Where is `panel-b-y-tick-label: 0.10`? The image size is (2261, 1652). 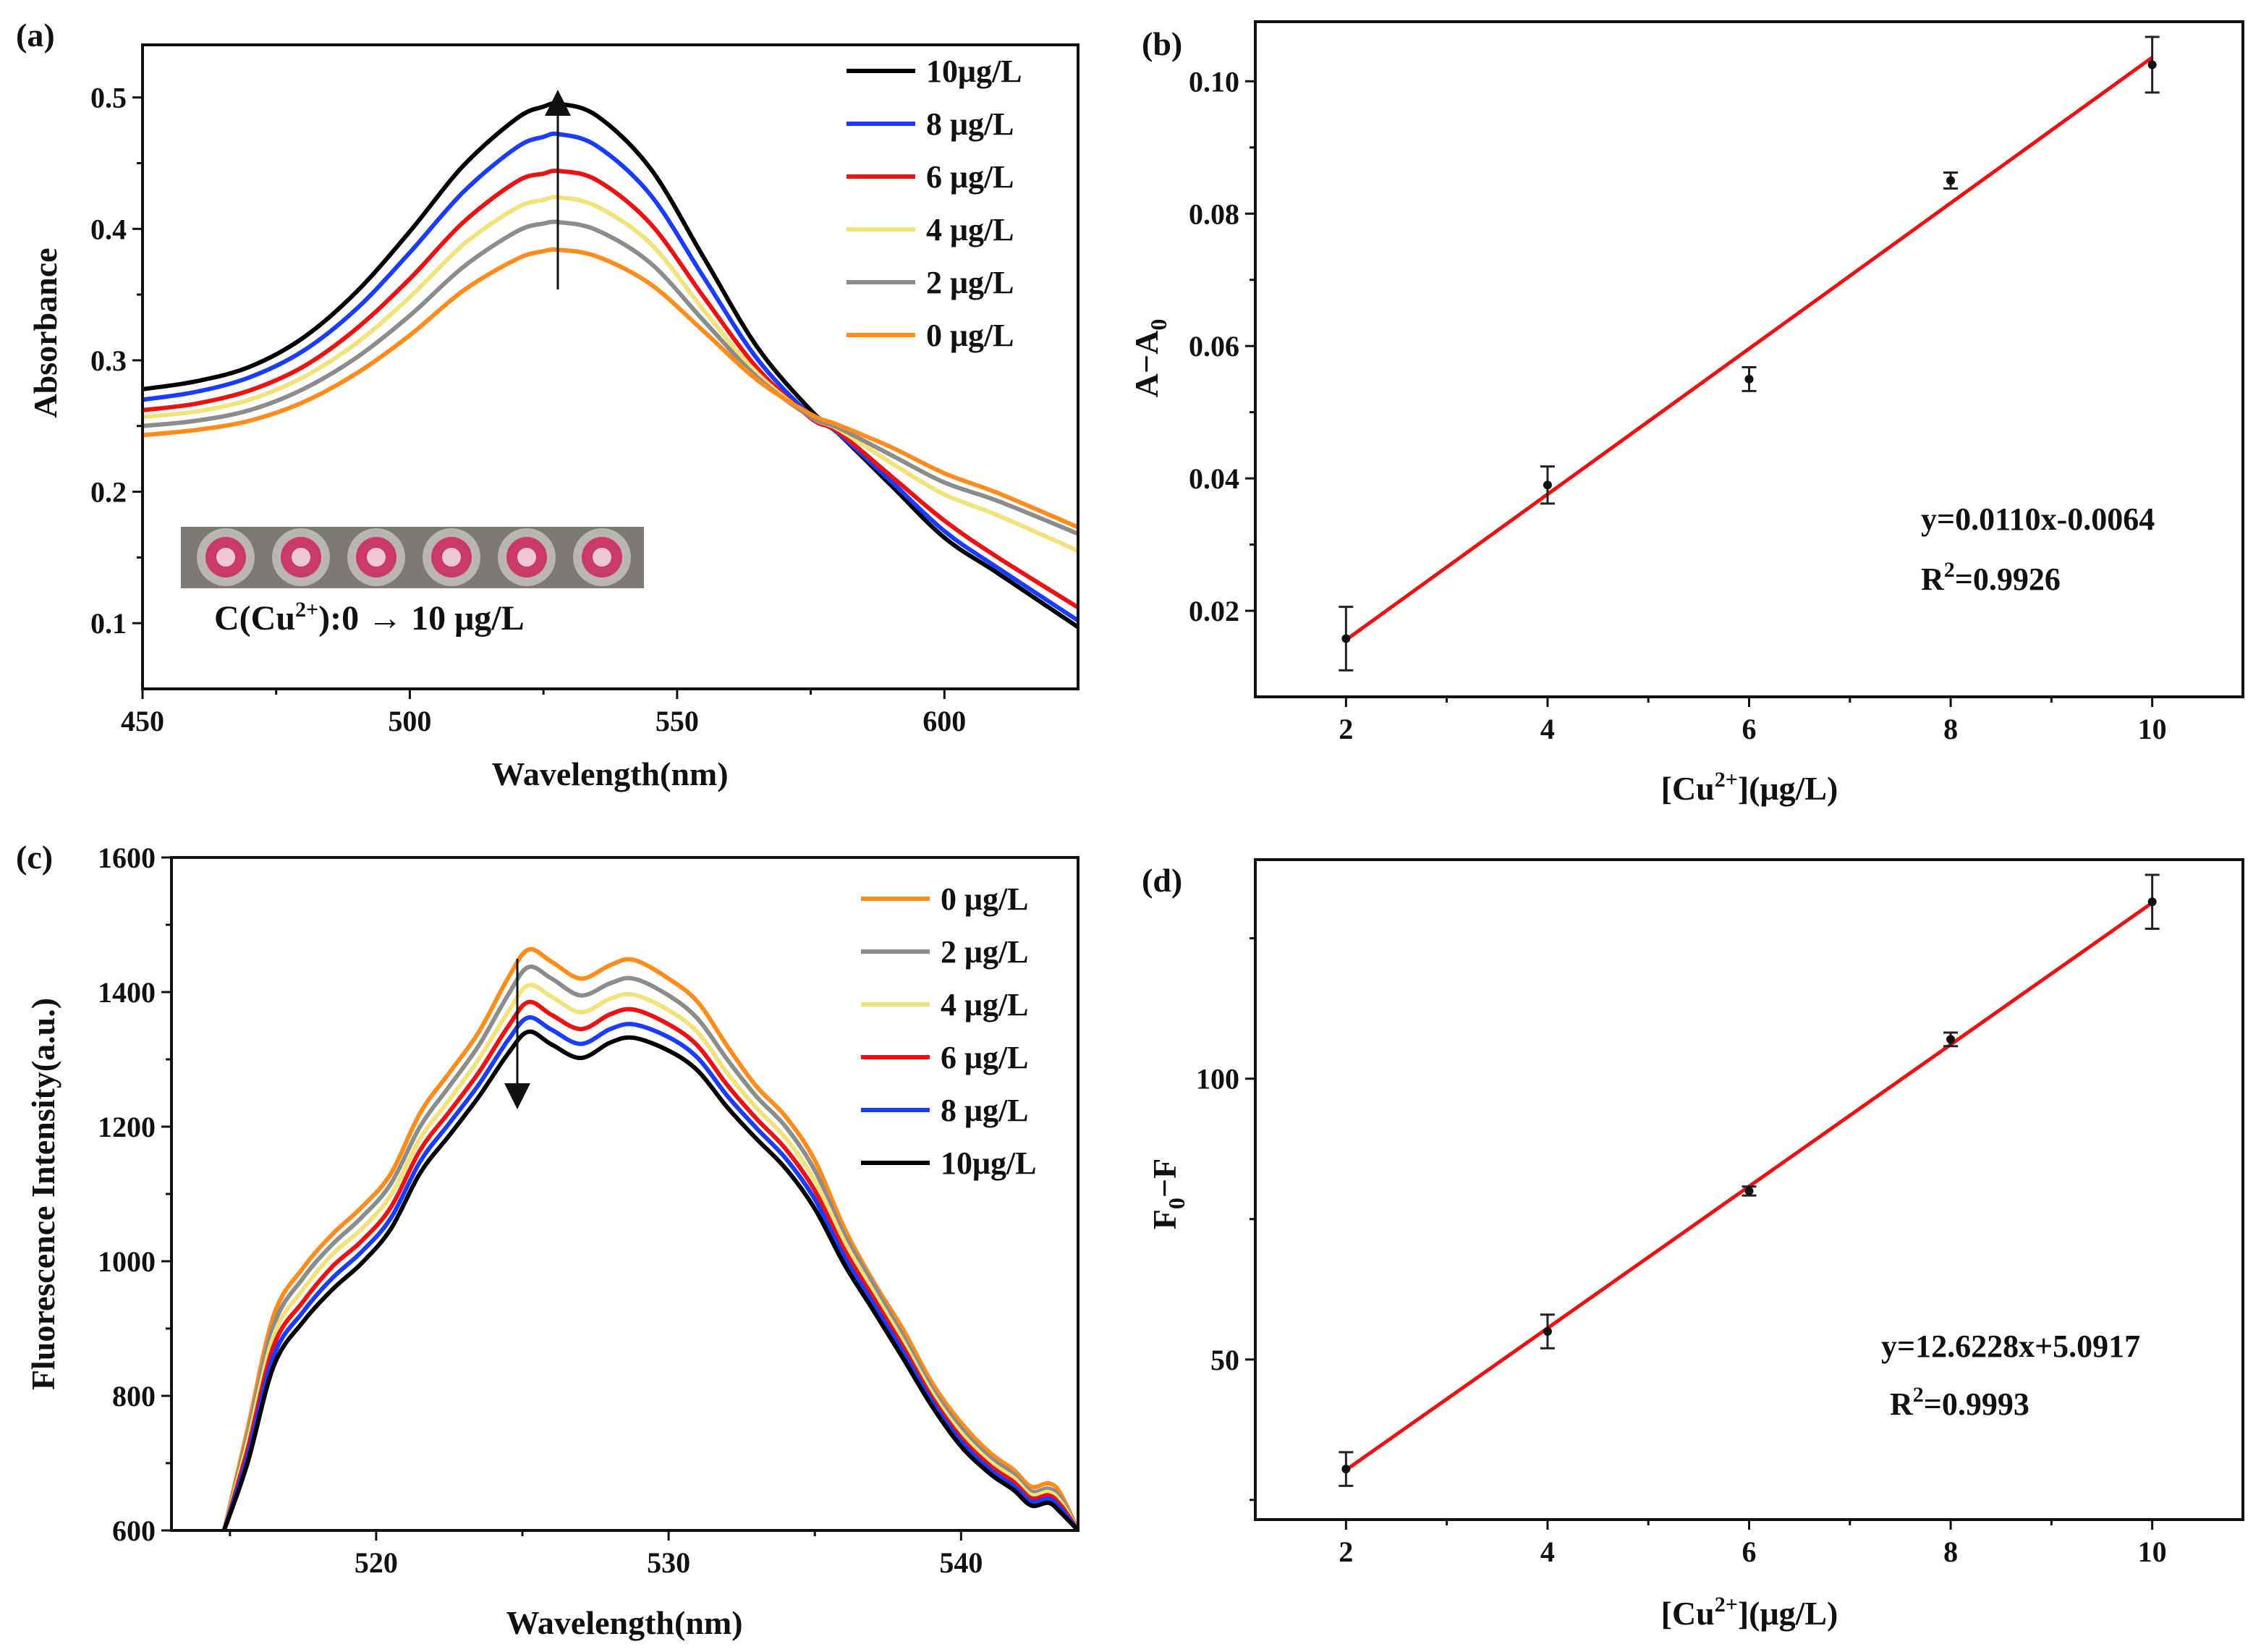
panel-b-y-tick-label: 0.10 is located at coordinates (1214, 81).